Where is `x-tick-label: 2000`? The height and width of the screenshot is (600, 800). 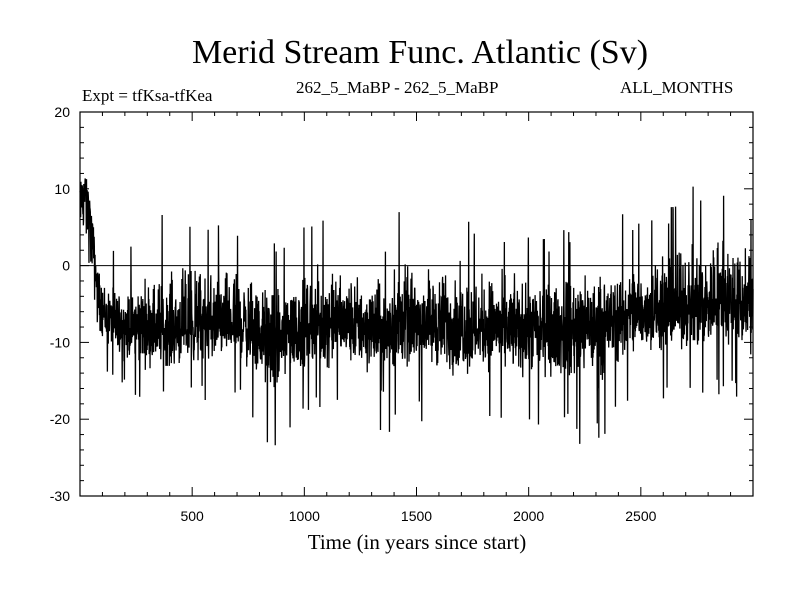 x-tick-label: 2000 is located at coordinates (528, 516).